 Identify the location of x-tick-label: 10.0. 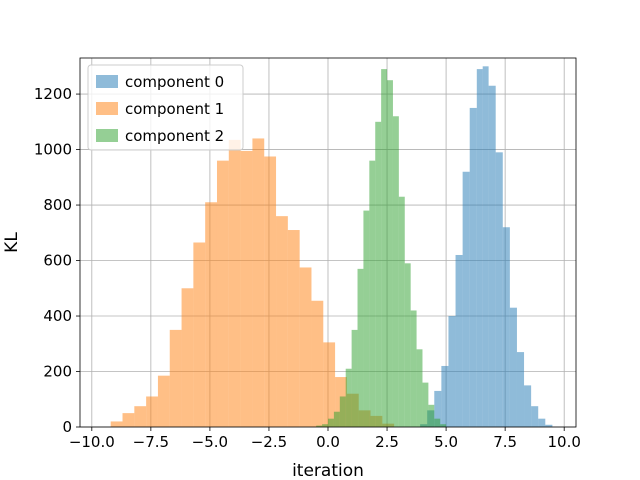
(563, 442).